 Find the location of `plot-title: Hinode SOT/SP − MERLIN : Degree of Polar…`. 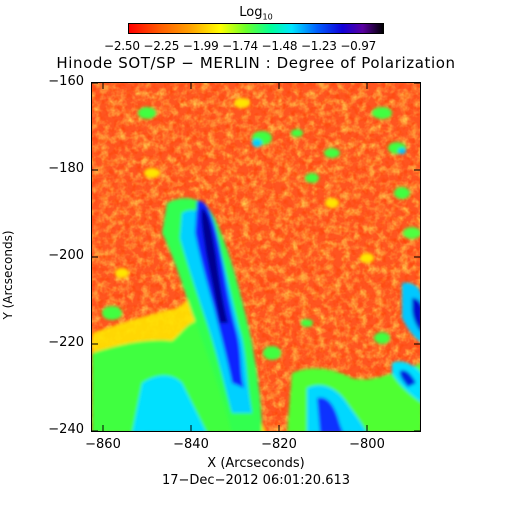

plot-title: Hinode SOT/SP − MERLIN : Degree of Polar… is located at coordinates (256, 63).